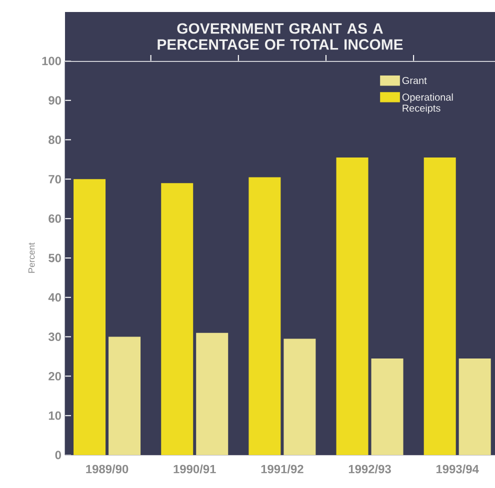 This screenshot has width=495, height=488. Describe the element at coordinates (54, 179) in the screenshot. I see `y-tick-label: 70` at that location.